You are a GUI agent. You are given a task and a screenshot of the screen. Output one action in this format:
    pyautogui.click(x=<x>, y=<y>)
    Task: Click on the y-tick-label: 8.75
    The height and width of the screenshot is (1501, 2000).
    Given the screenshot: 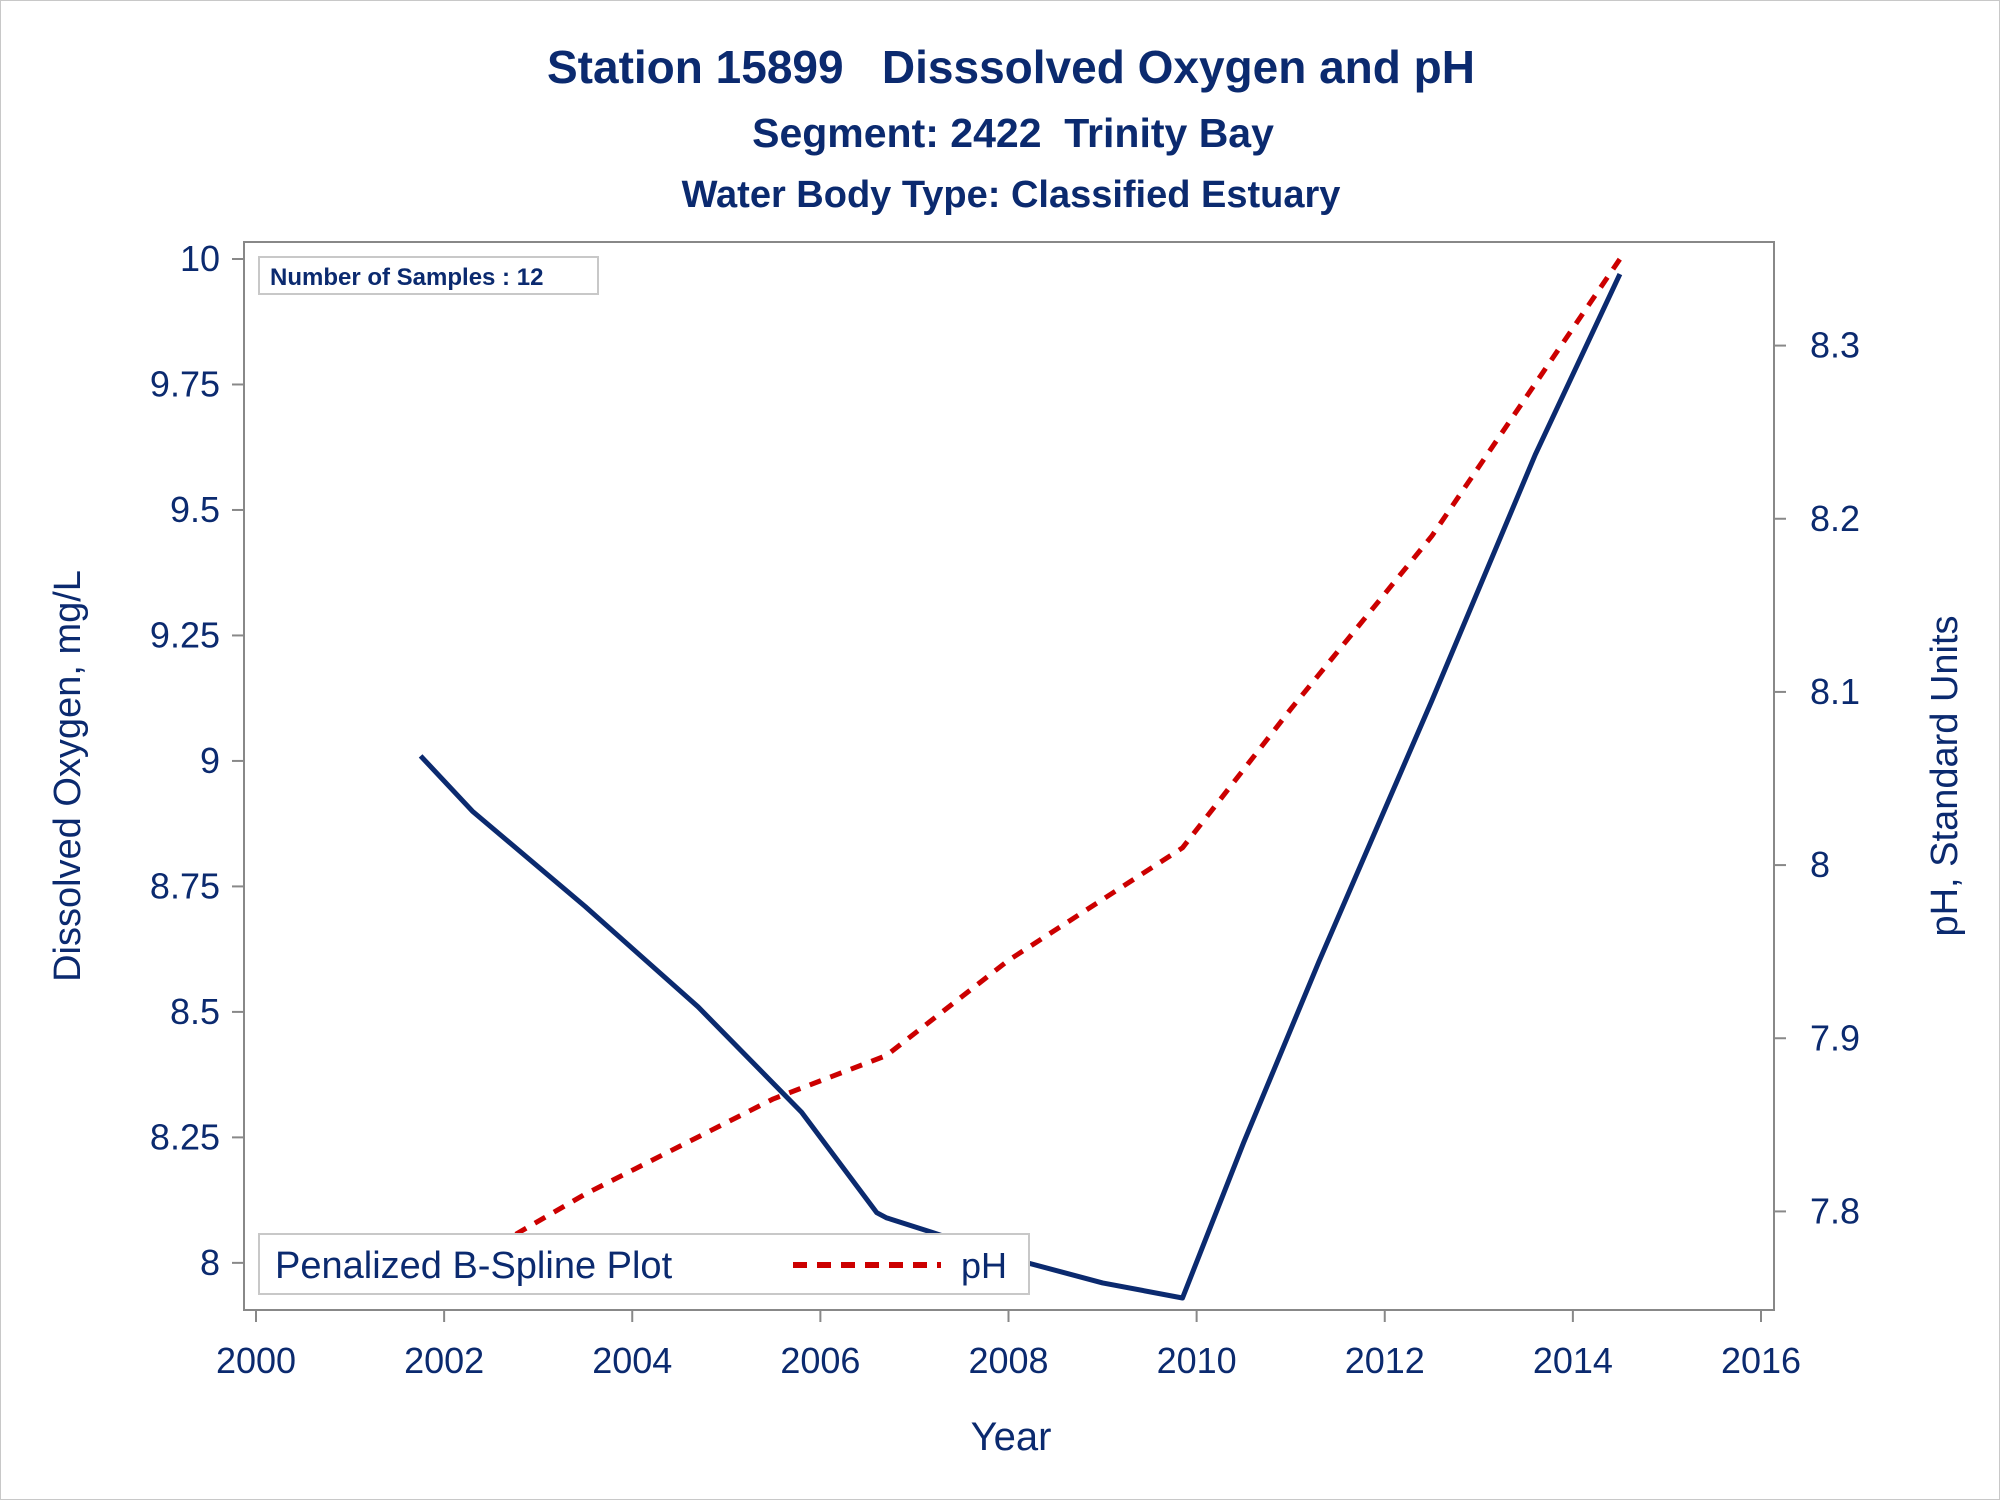 What is the action you would take?
    pyautogui.click(x=185, y=885)
    